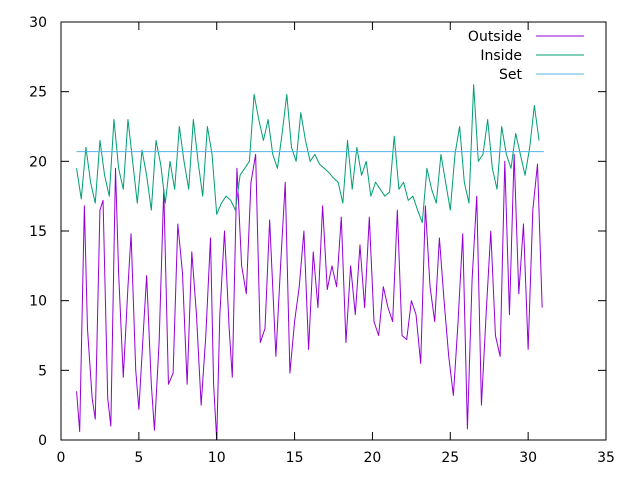 The image size is (640, 480). Describe the element at coordinates (526, 56) in the screenshot. I see `legend: Outside Inside Set` at that location.